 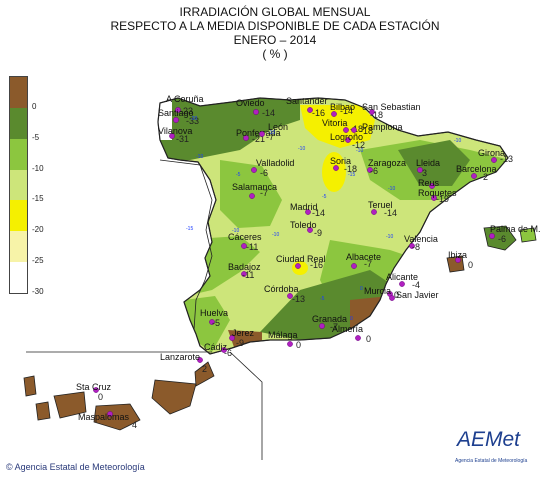 What do you see at coordinates (275, 54) in the screenshot?
I see `map-units: ( % )` at bounding box center [275, 54].